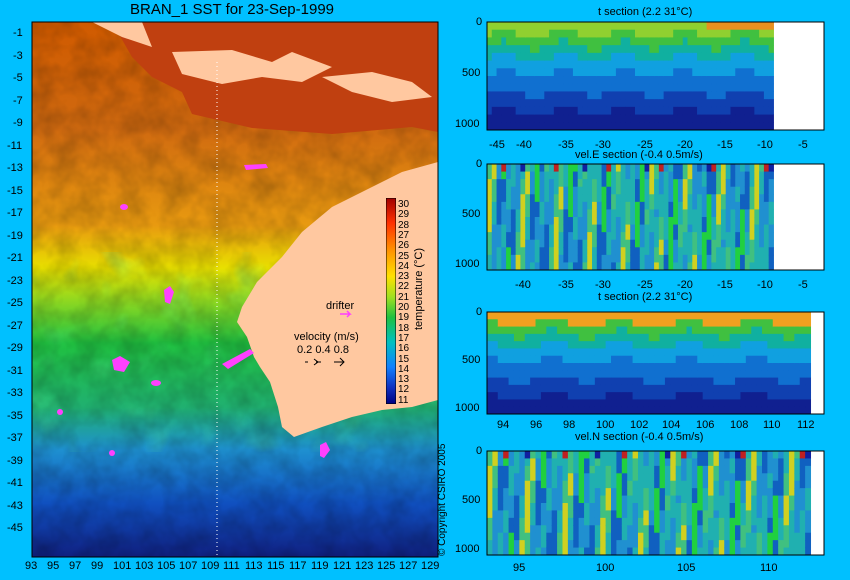  What do you see at coordinates (31, 566) in the screenshot?
I see `map-x-tick: 93` at bounding box center [31, 566].